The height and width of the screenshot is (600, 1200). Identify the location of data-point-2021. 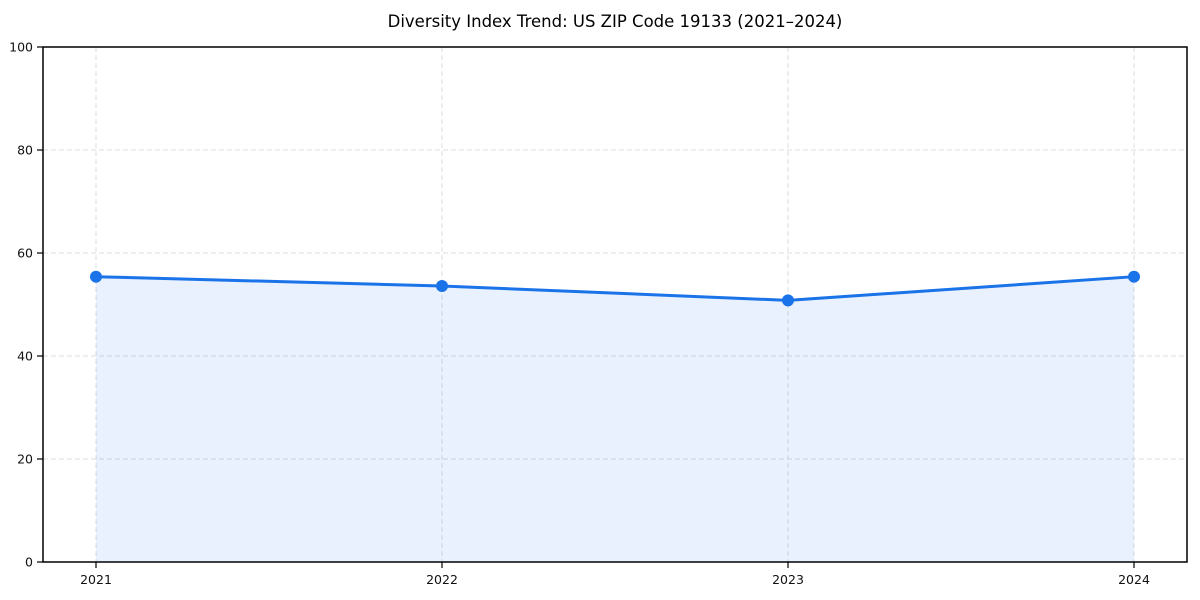
(96, 276).